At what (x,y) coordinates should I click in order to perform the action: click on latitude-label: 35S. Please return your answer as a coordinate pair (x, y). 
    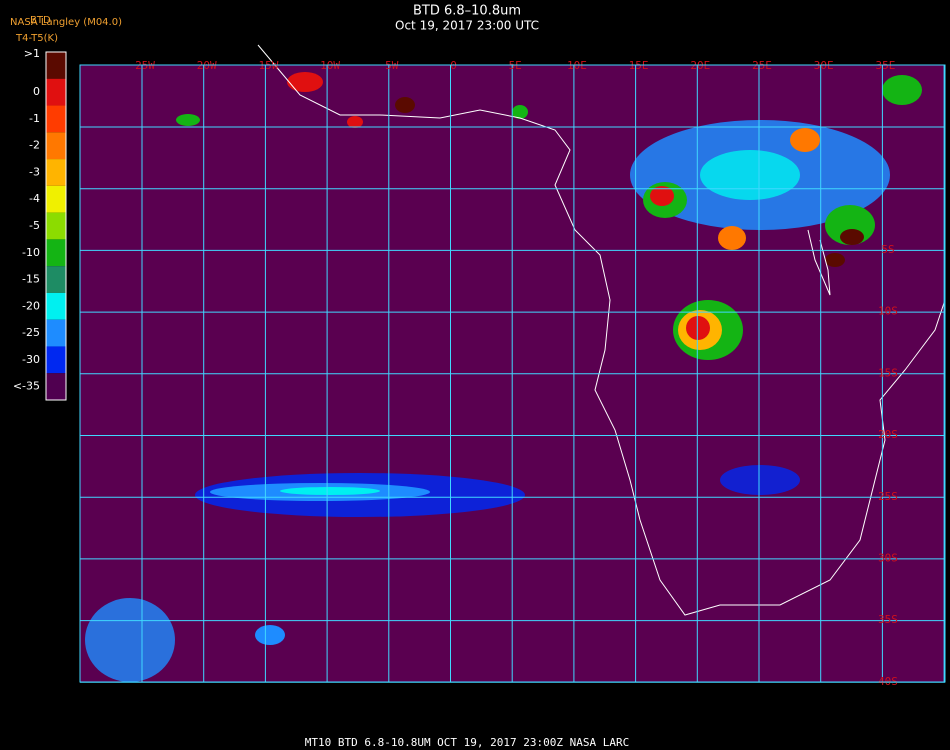
    Looking at the image, I should click on (888, 619).